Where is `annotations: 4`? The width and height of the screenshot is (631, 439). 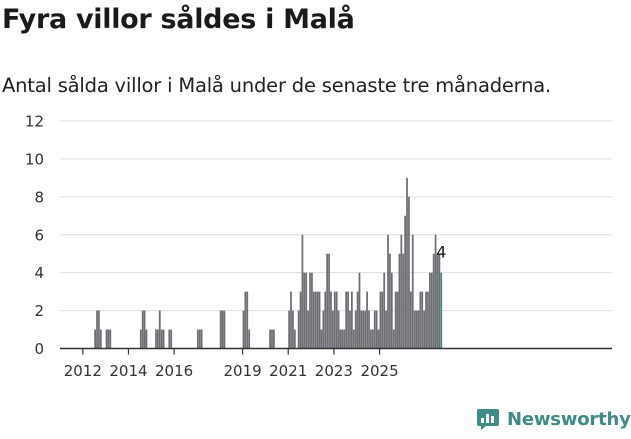
annotations: 4 is located at coordinates (441, 252).